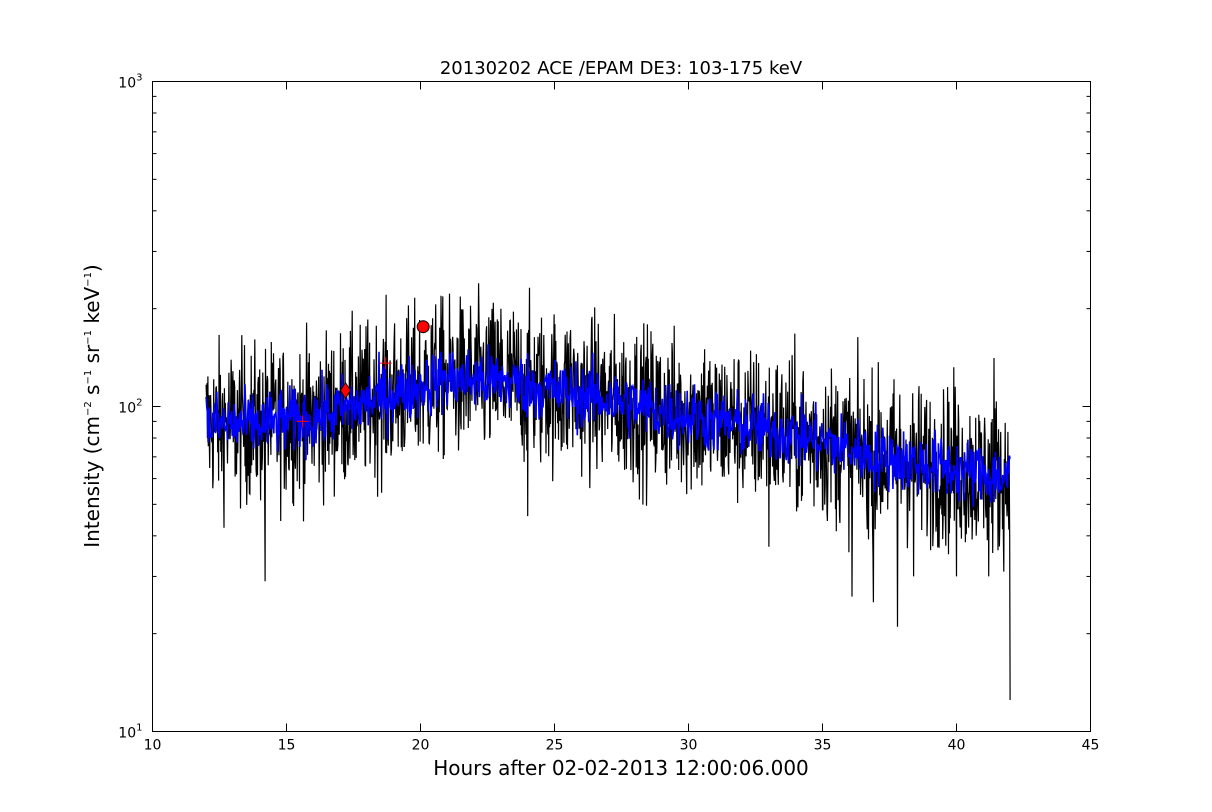 The width and height of the screenshot is (1212, 812). I want to click on y-tick-label: 10², so click(130, 407).